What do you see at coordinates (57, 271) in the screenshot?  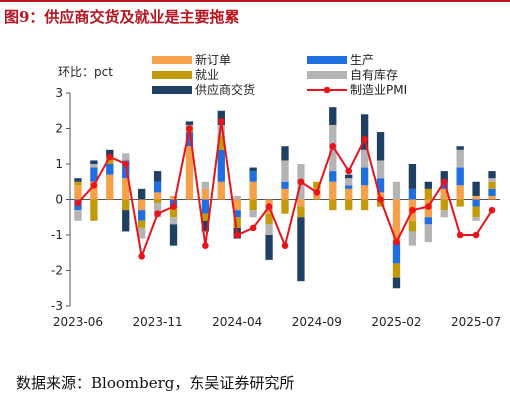 I see `y-tick-label: -2` at bounding box center [57, 271].